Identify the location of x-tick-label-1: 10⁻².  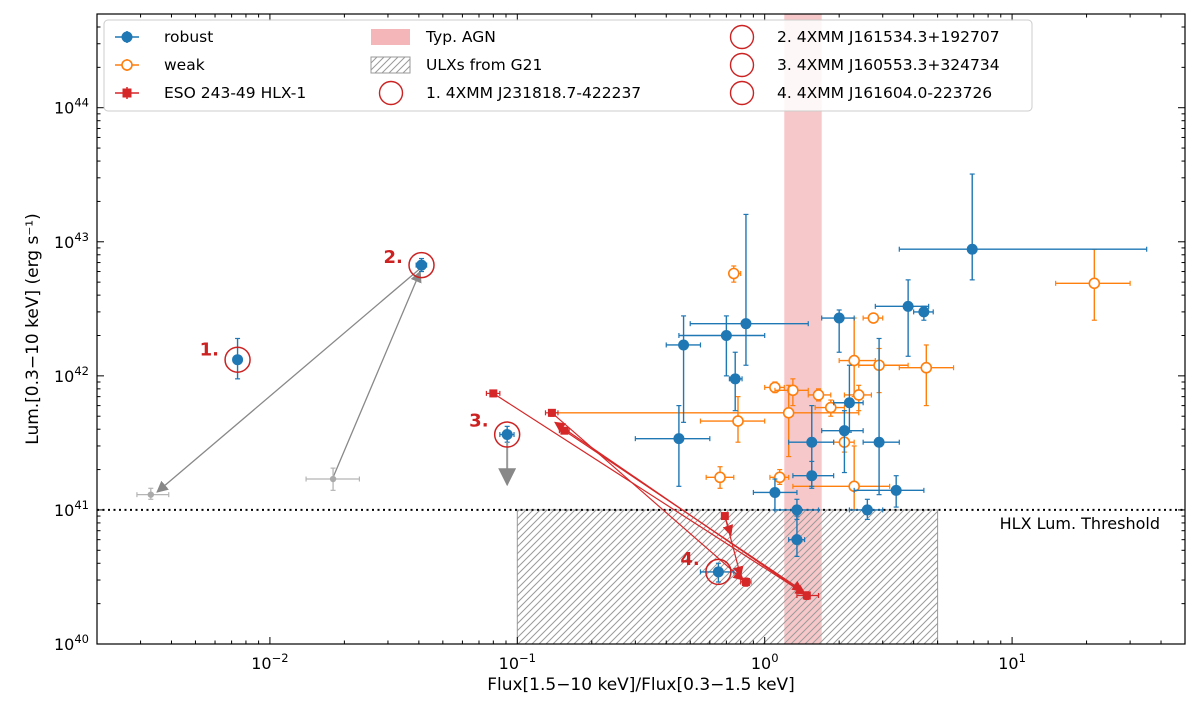
(269, 662).